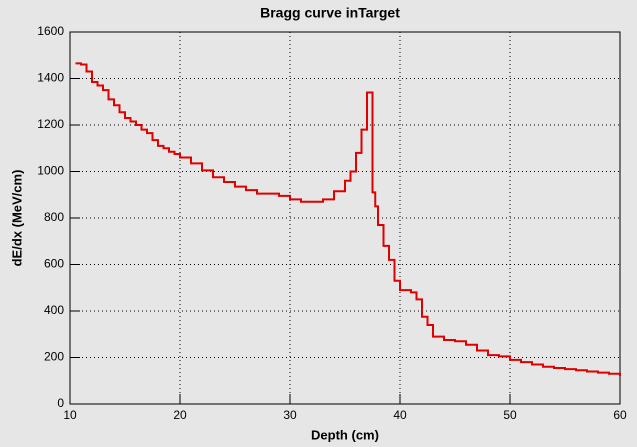  What do you see at coordinates (50, 124) in the screenshot?
I see `y-tick-label: 1200` at bounding box center [50, 124].